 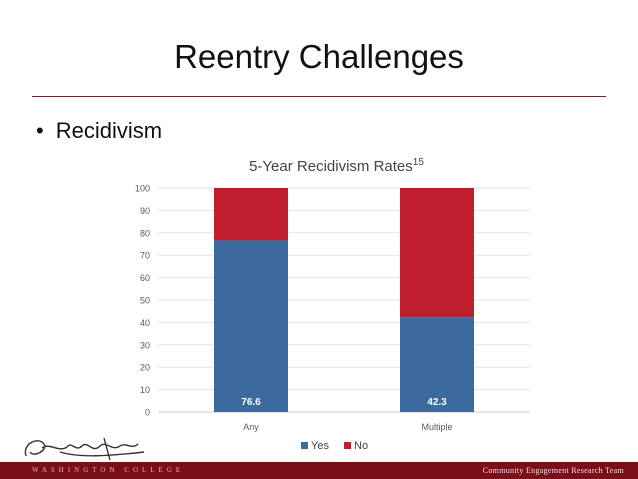 I want to click on legend-label-yes: Yes, so click(x=320, y=446).